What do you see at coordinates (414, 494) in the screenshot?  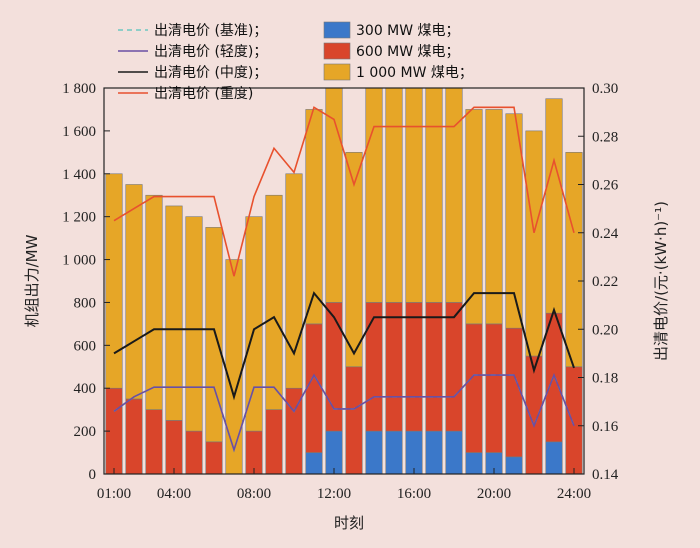 I see `x-tick-label: 16:00` at bounding box center [414, 494].